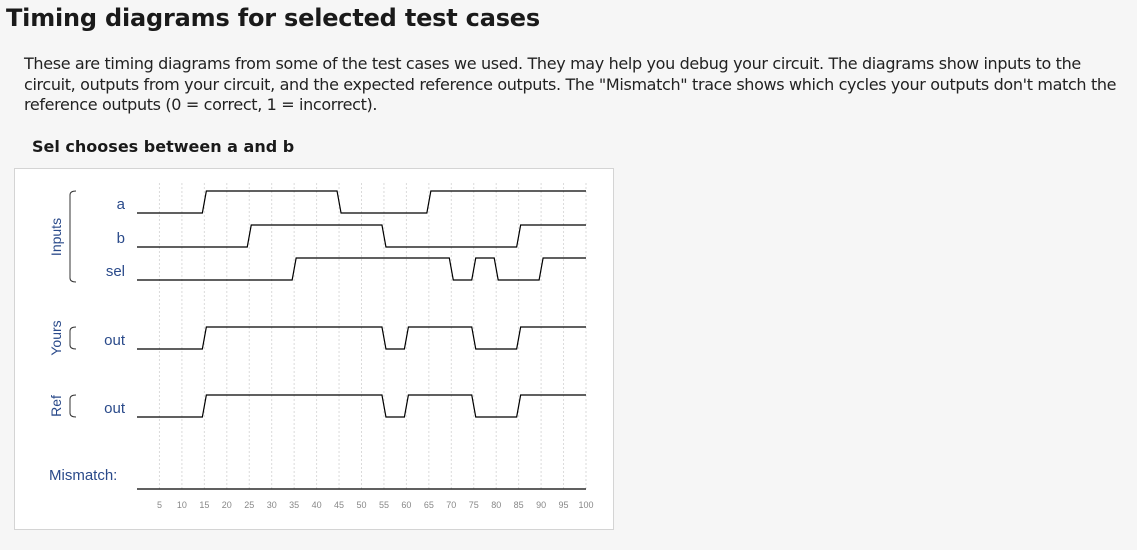 Image resolution: width=1137 pixels, height=550 pixels. What do you see at coordinates (159, 505) in the screenshot?
I see `time-tick-label: 5` at bounding box center [159, 505].